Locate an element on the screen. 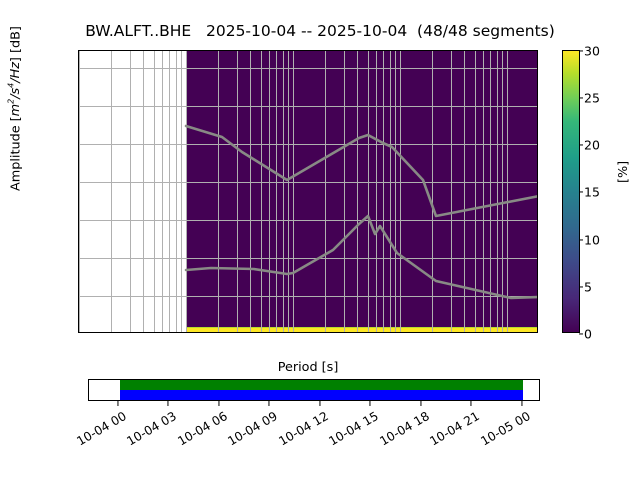  nhnm-curve is located at coordinates (360, 171).